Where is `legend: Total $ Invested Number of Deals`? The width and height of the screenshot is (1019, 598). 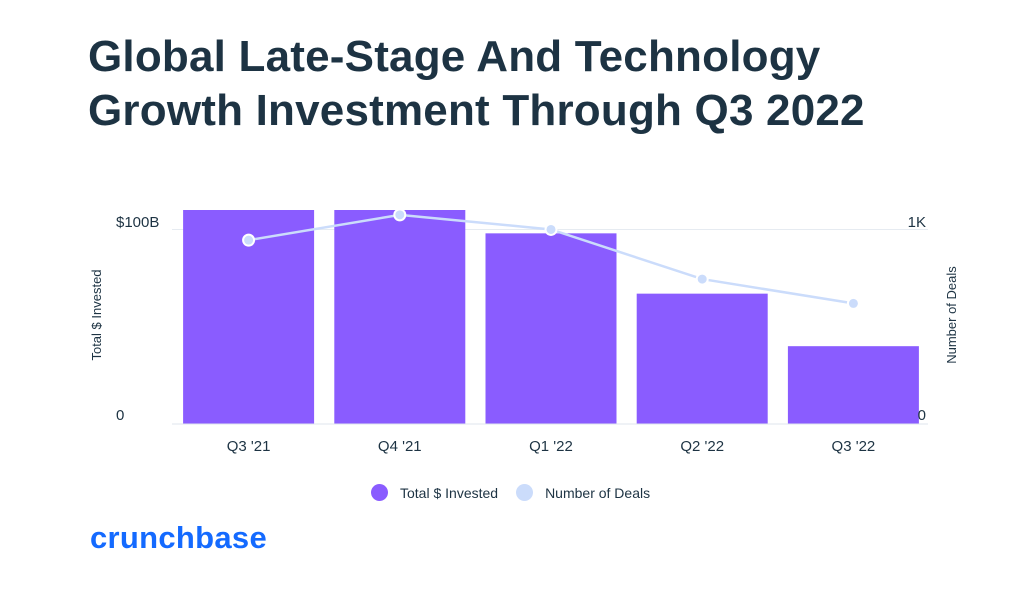
legend: Total $ Invested Number of Deals is located at coordinates (519, 492).